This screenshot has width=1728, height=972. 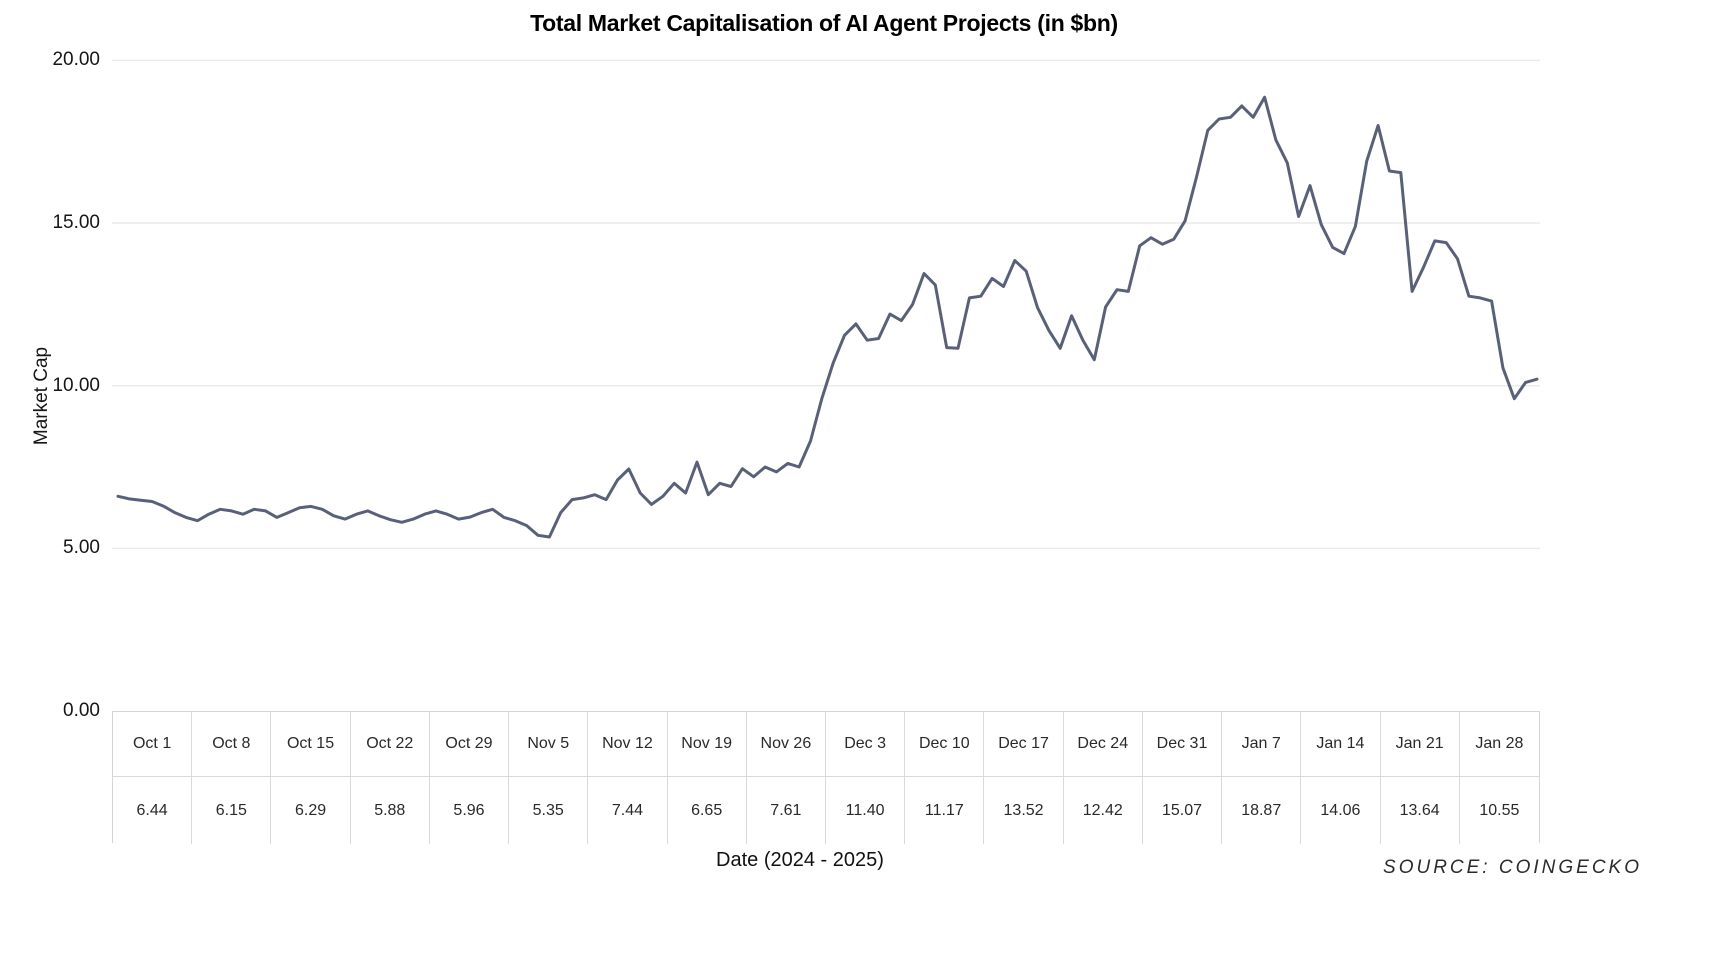 I want to click on table-date-cell: Dec 10, so click(x=945, y=744).